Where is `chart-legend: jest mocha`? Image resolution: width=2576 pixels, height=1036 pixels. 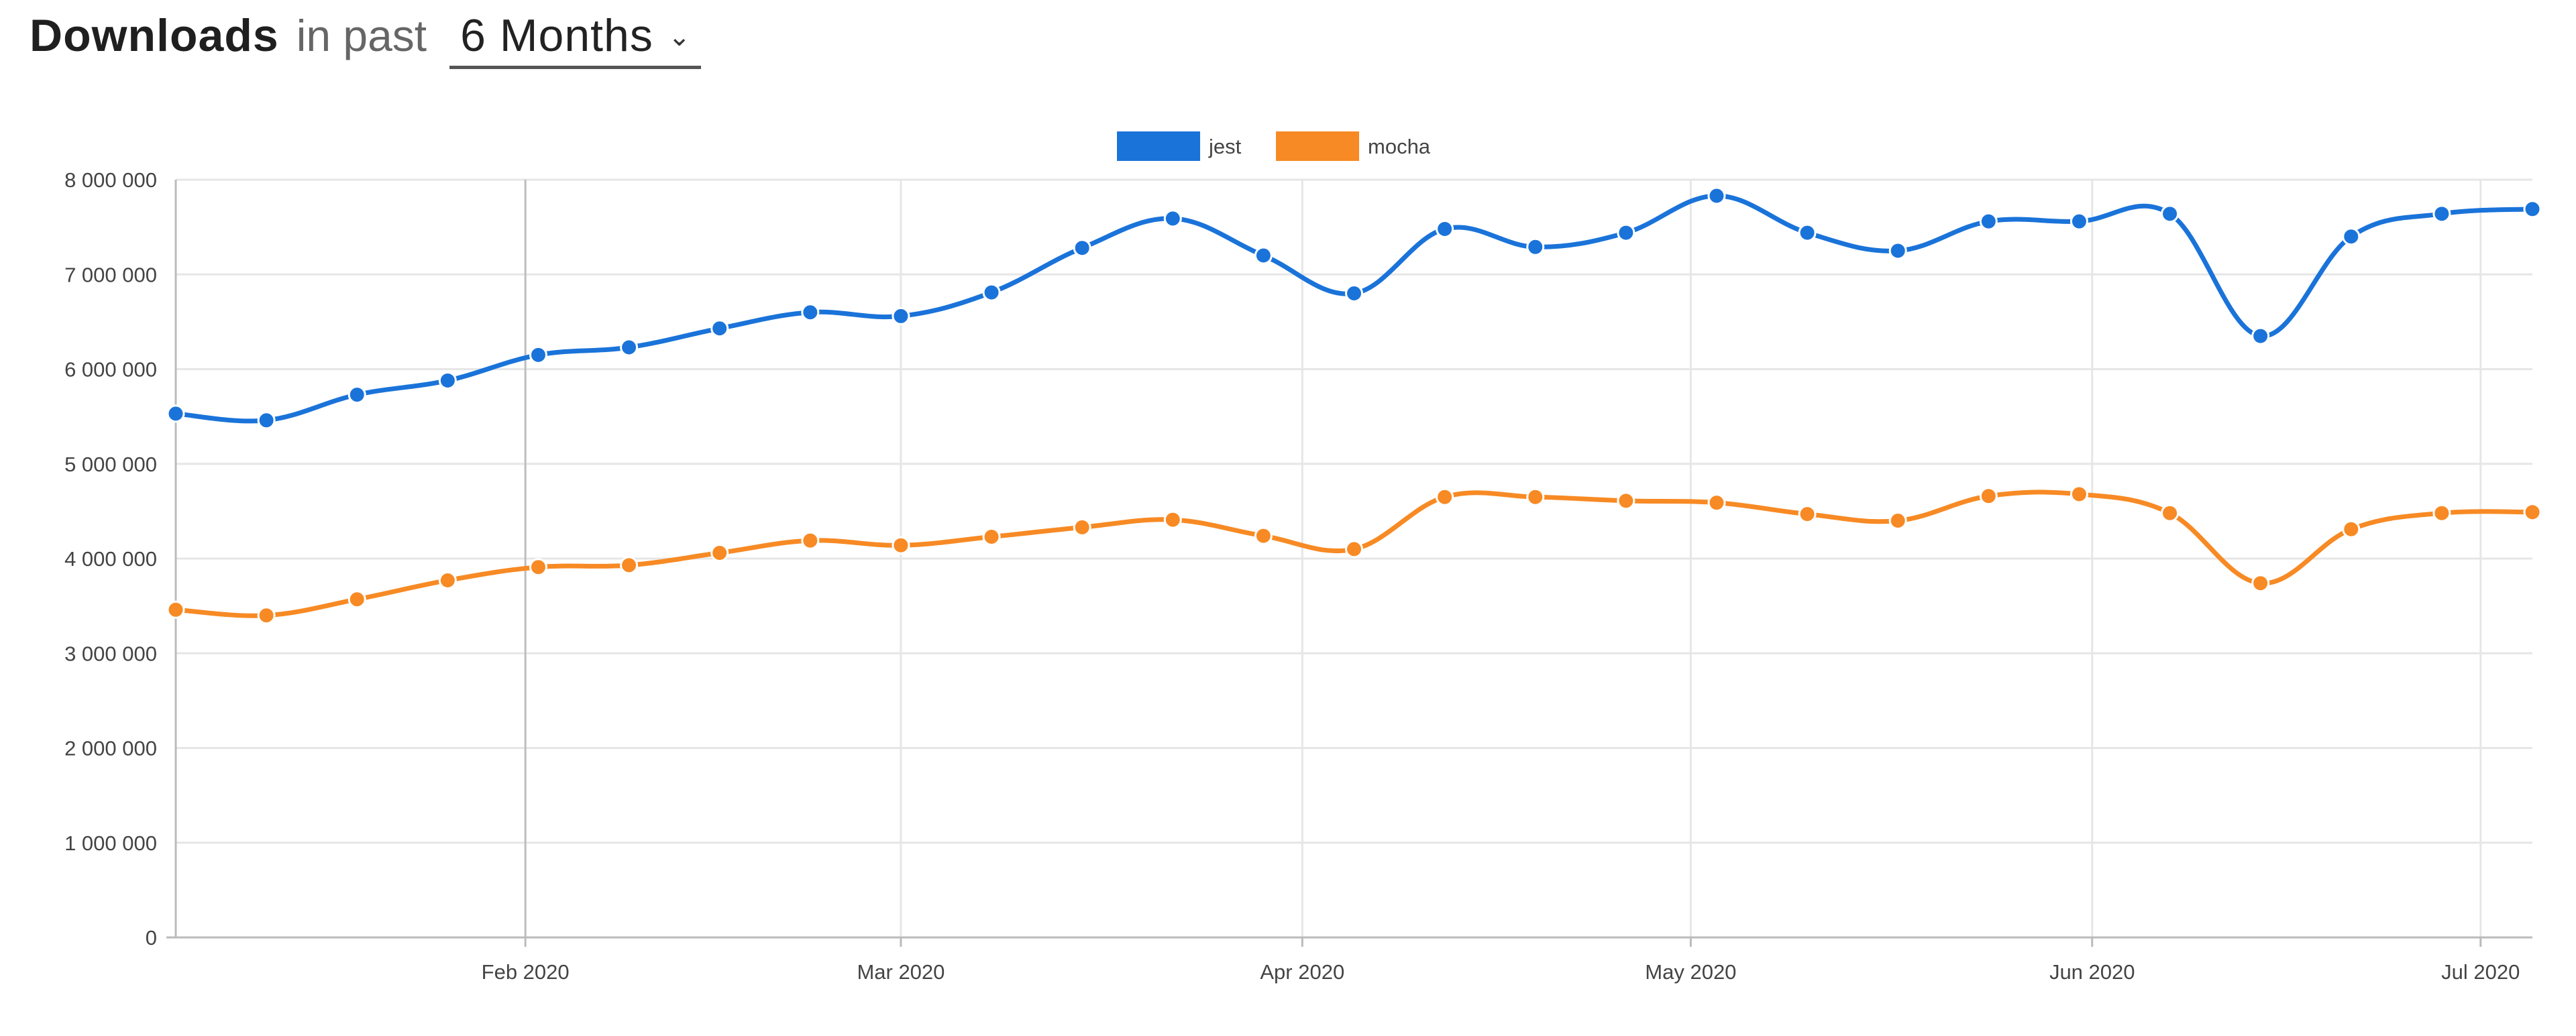 chart-legend: jest mocha is located at coordinates (1274, 146).